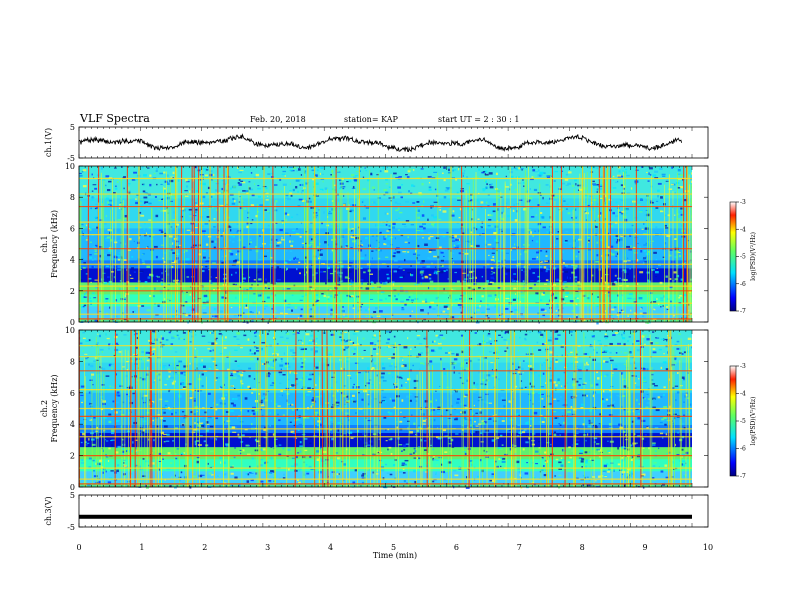 The image size is (792, 612). I want to click on x-tick-label: 5, so click(393, 547).